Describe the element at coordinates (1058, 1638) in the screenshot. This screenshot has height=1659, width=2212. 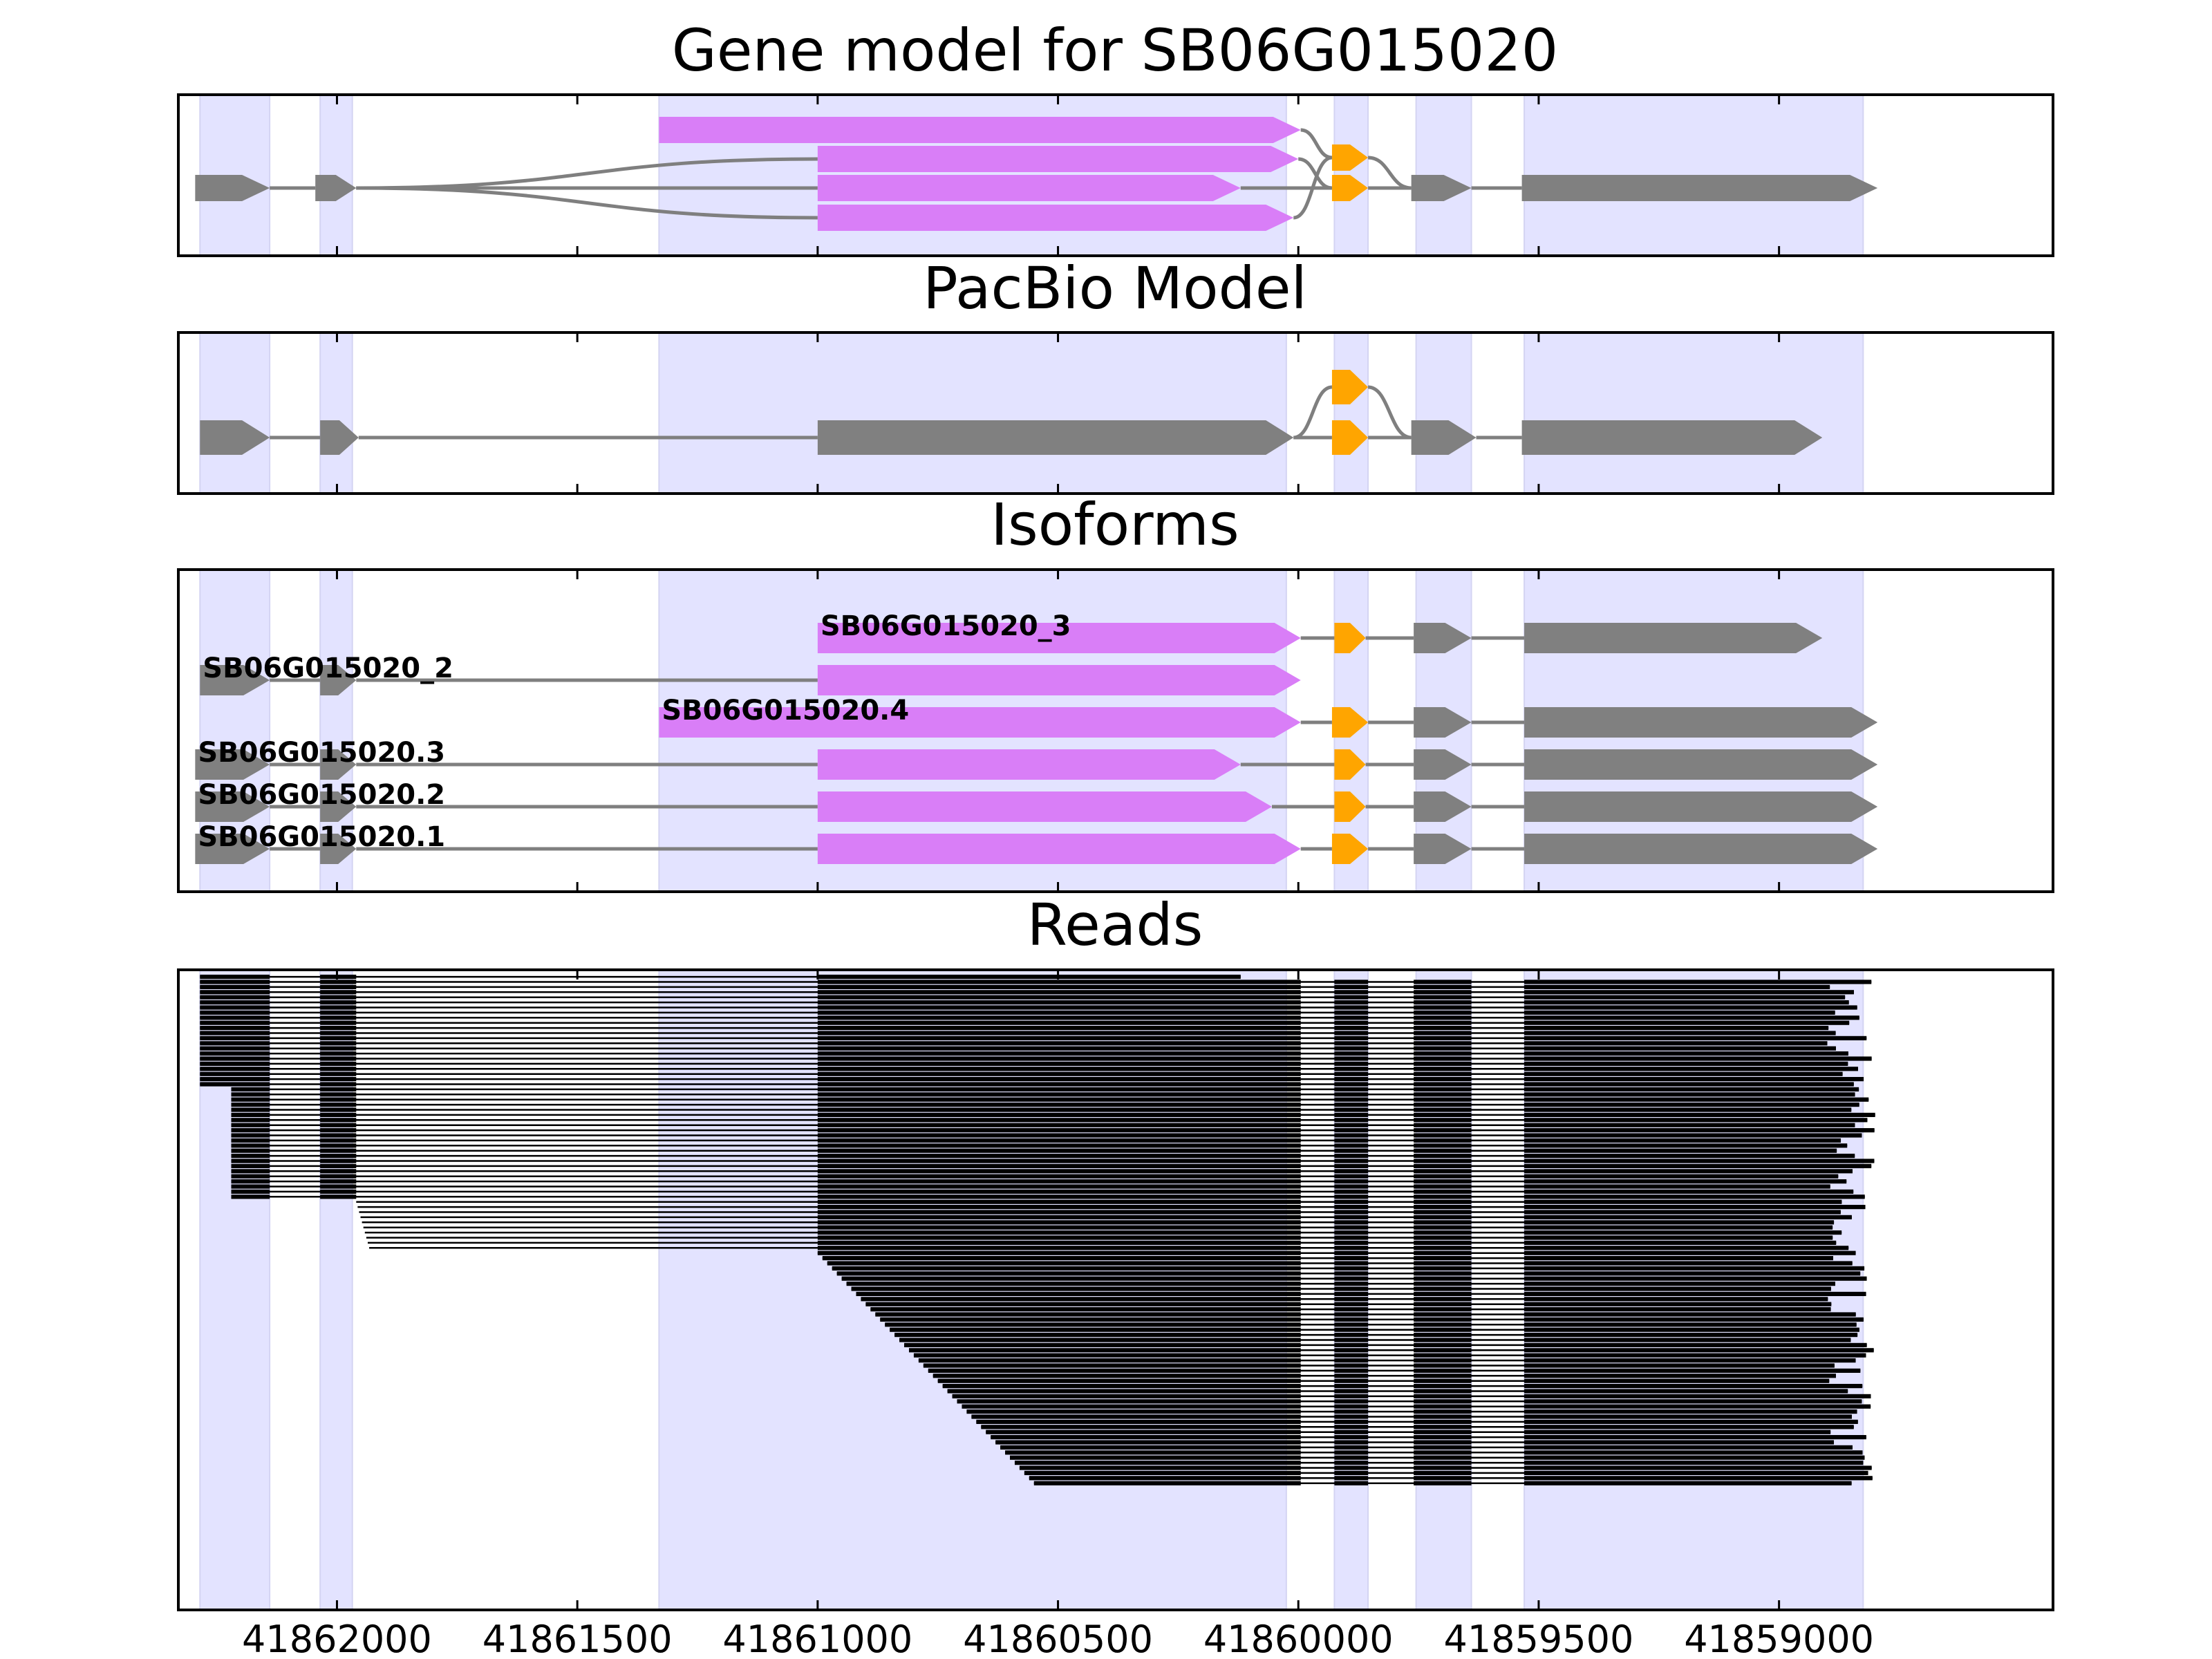
I see `x-tick-label: 41860500` at that location.